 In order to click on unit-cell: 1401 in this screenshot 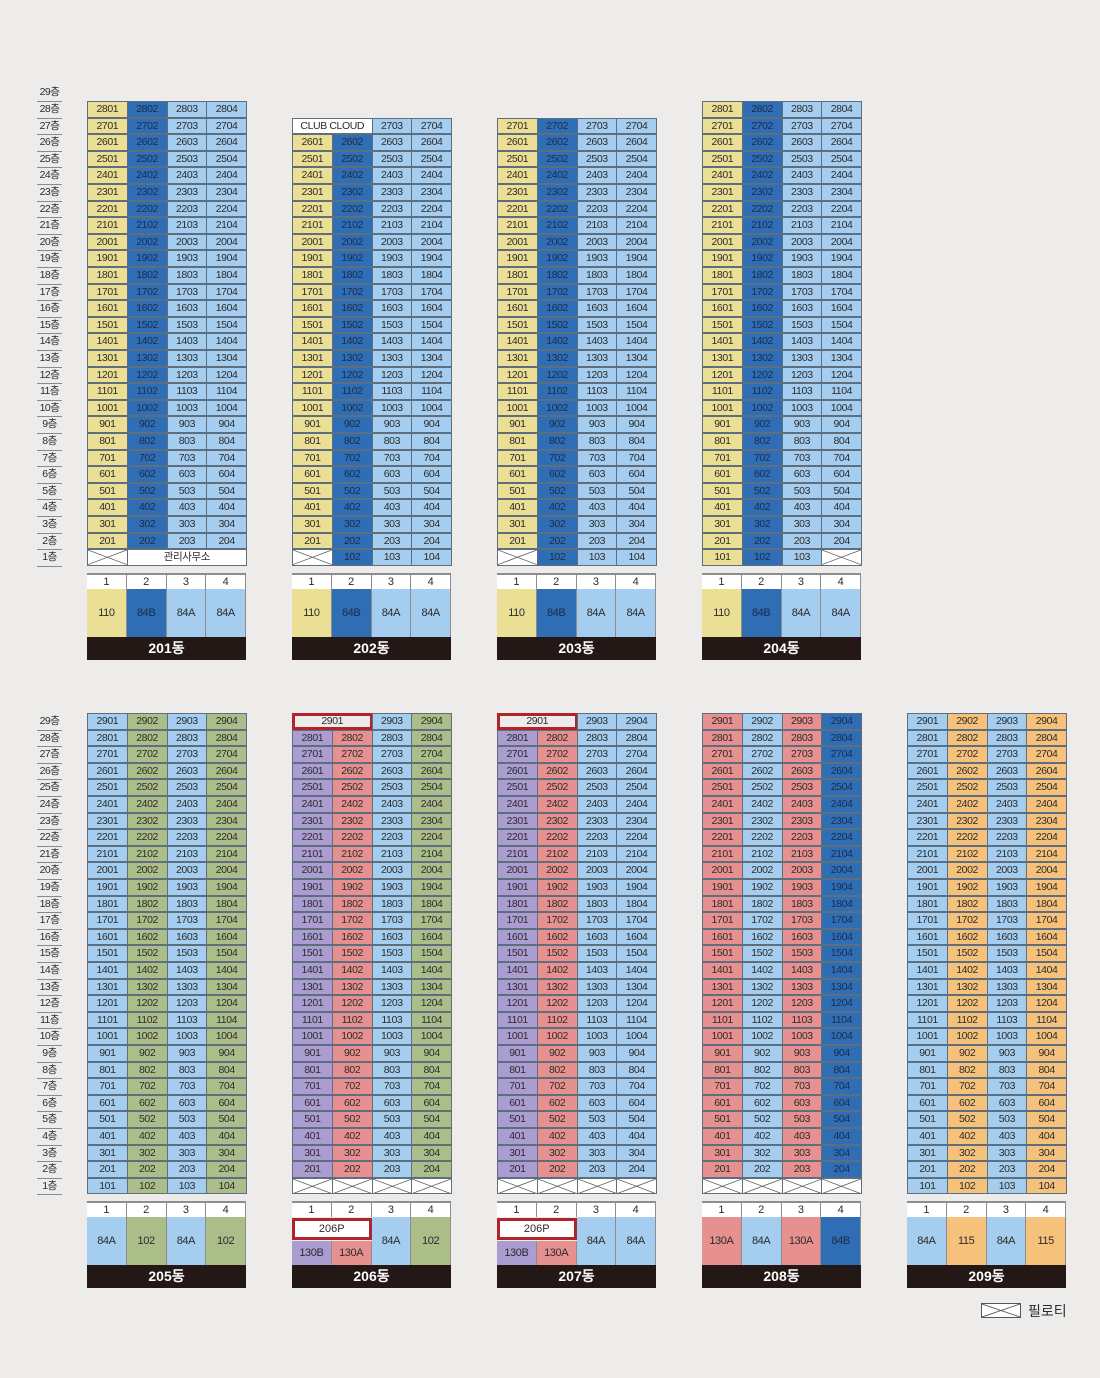, I will do `click(517, 341)`.